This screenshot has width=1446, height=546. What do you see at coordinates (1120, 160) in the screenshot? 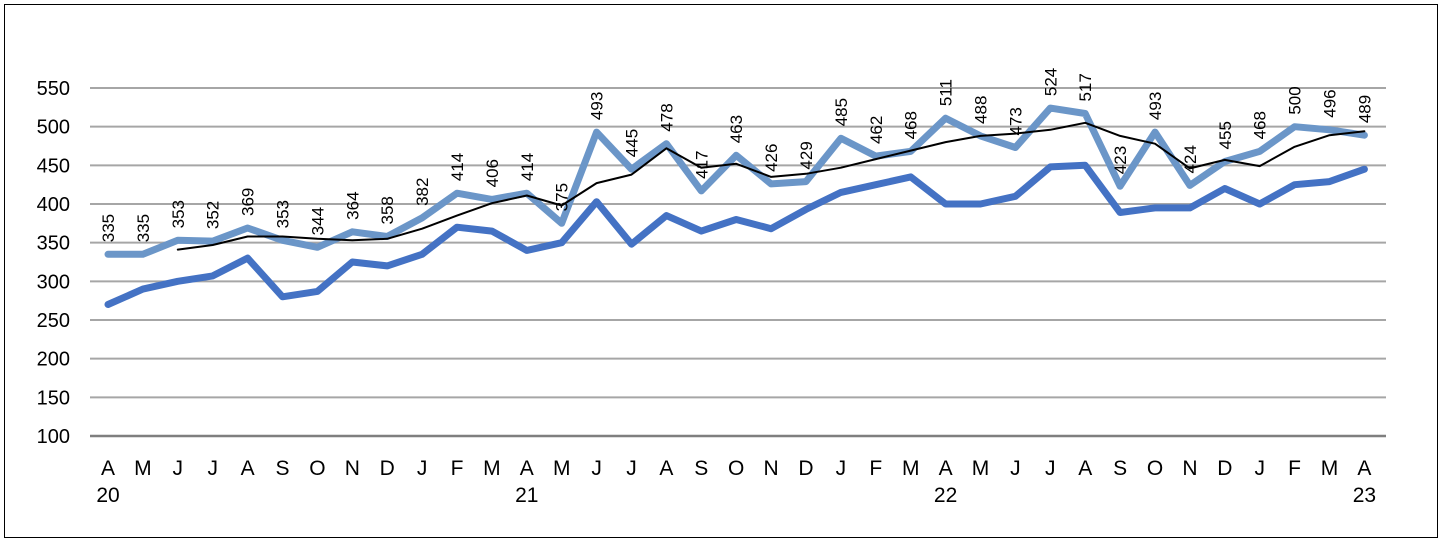
I see `data-label: 423` at bounding box center [1120, 160].